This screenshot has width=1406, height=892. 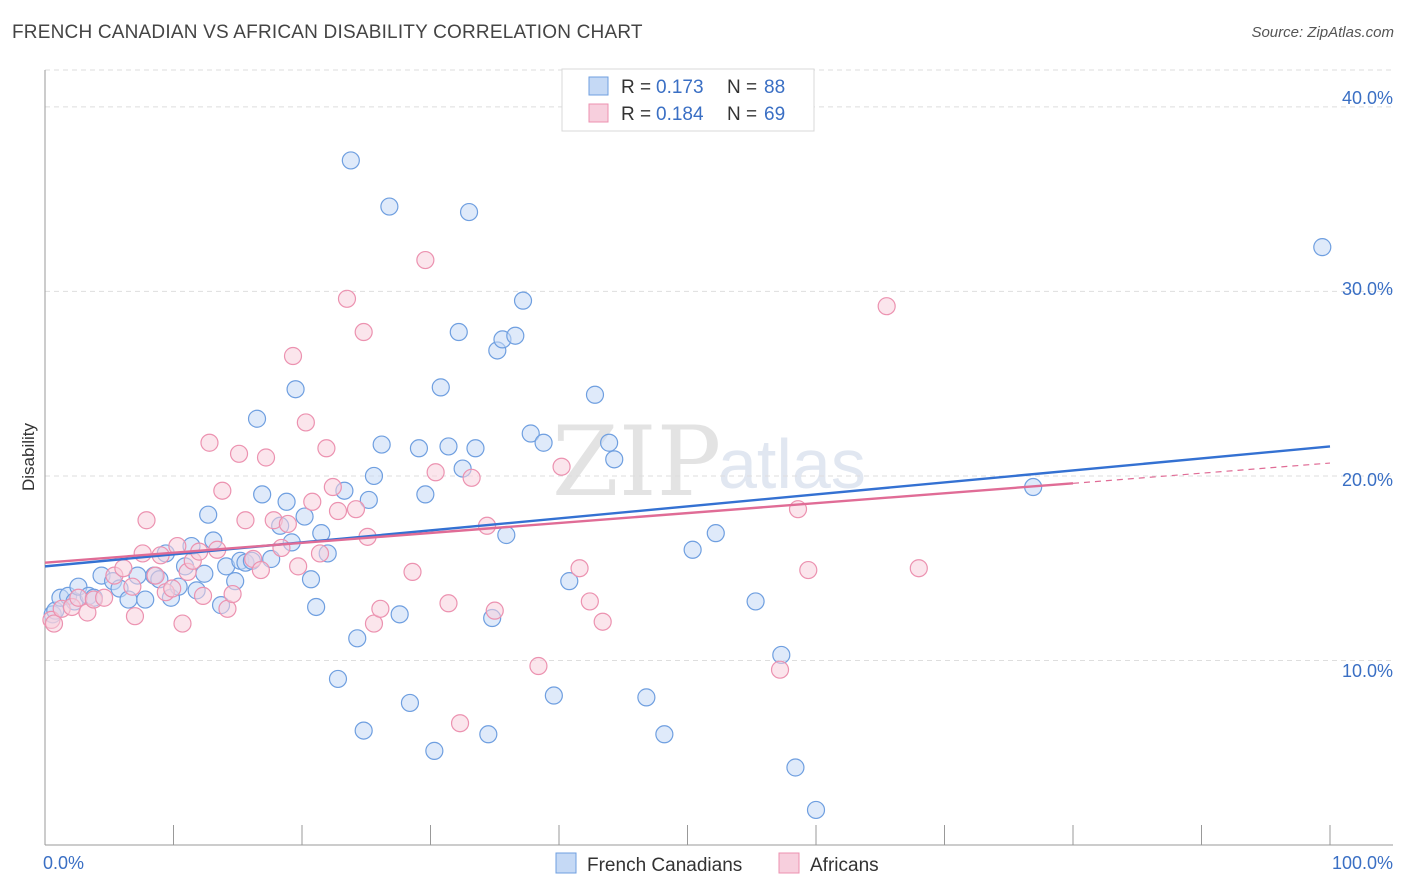 I want to click on series-label-africans: Africans, so click(x=844, y=865).